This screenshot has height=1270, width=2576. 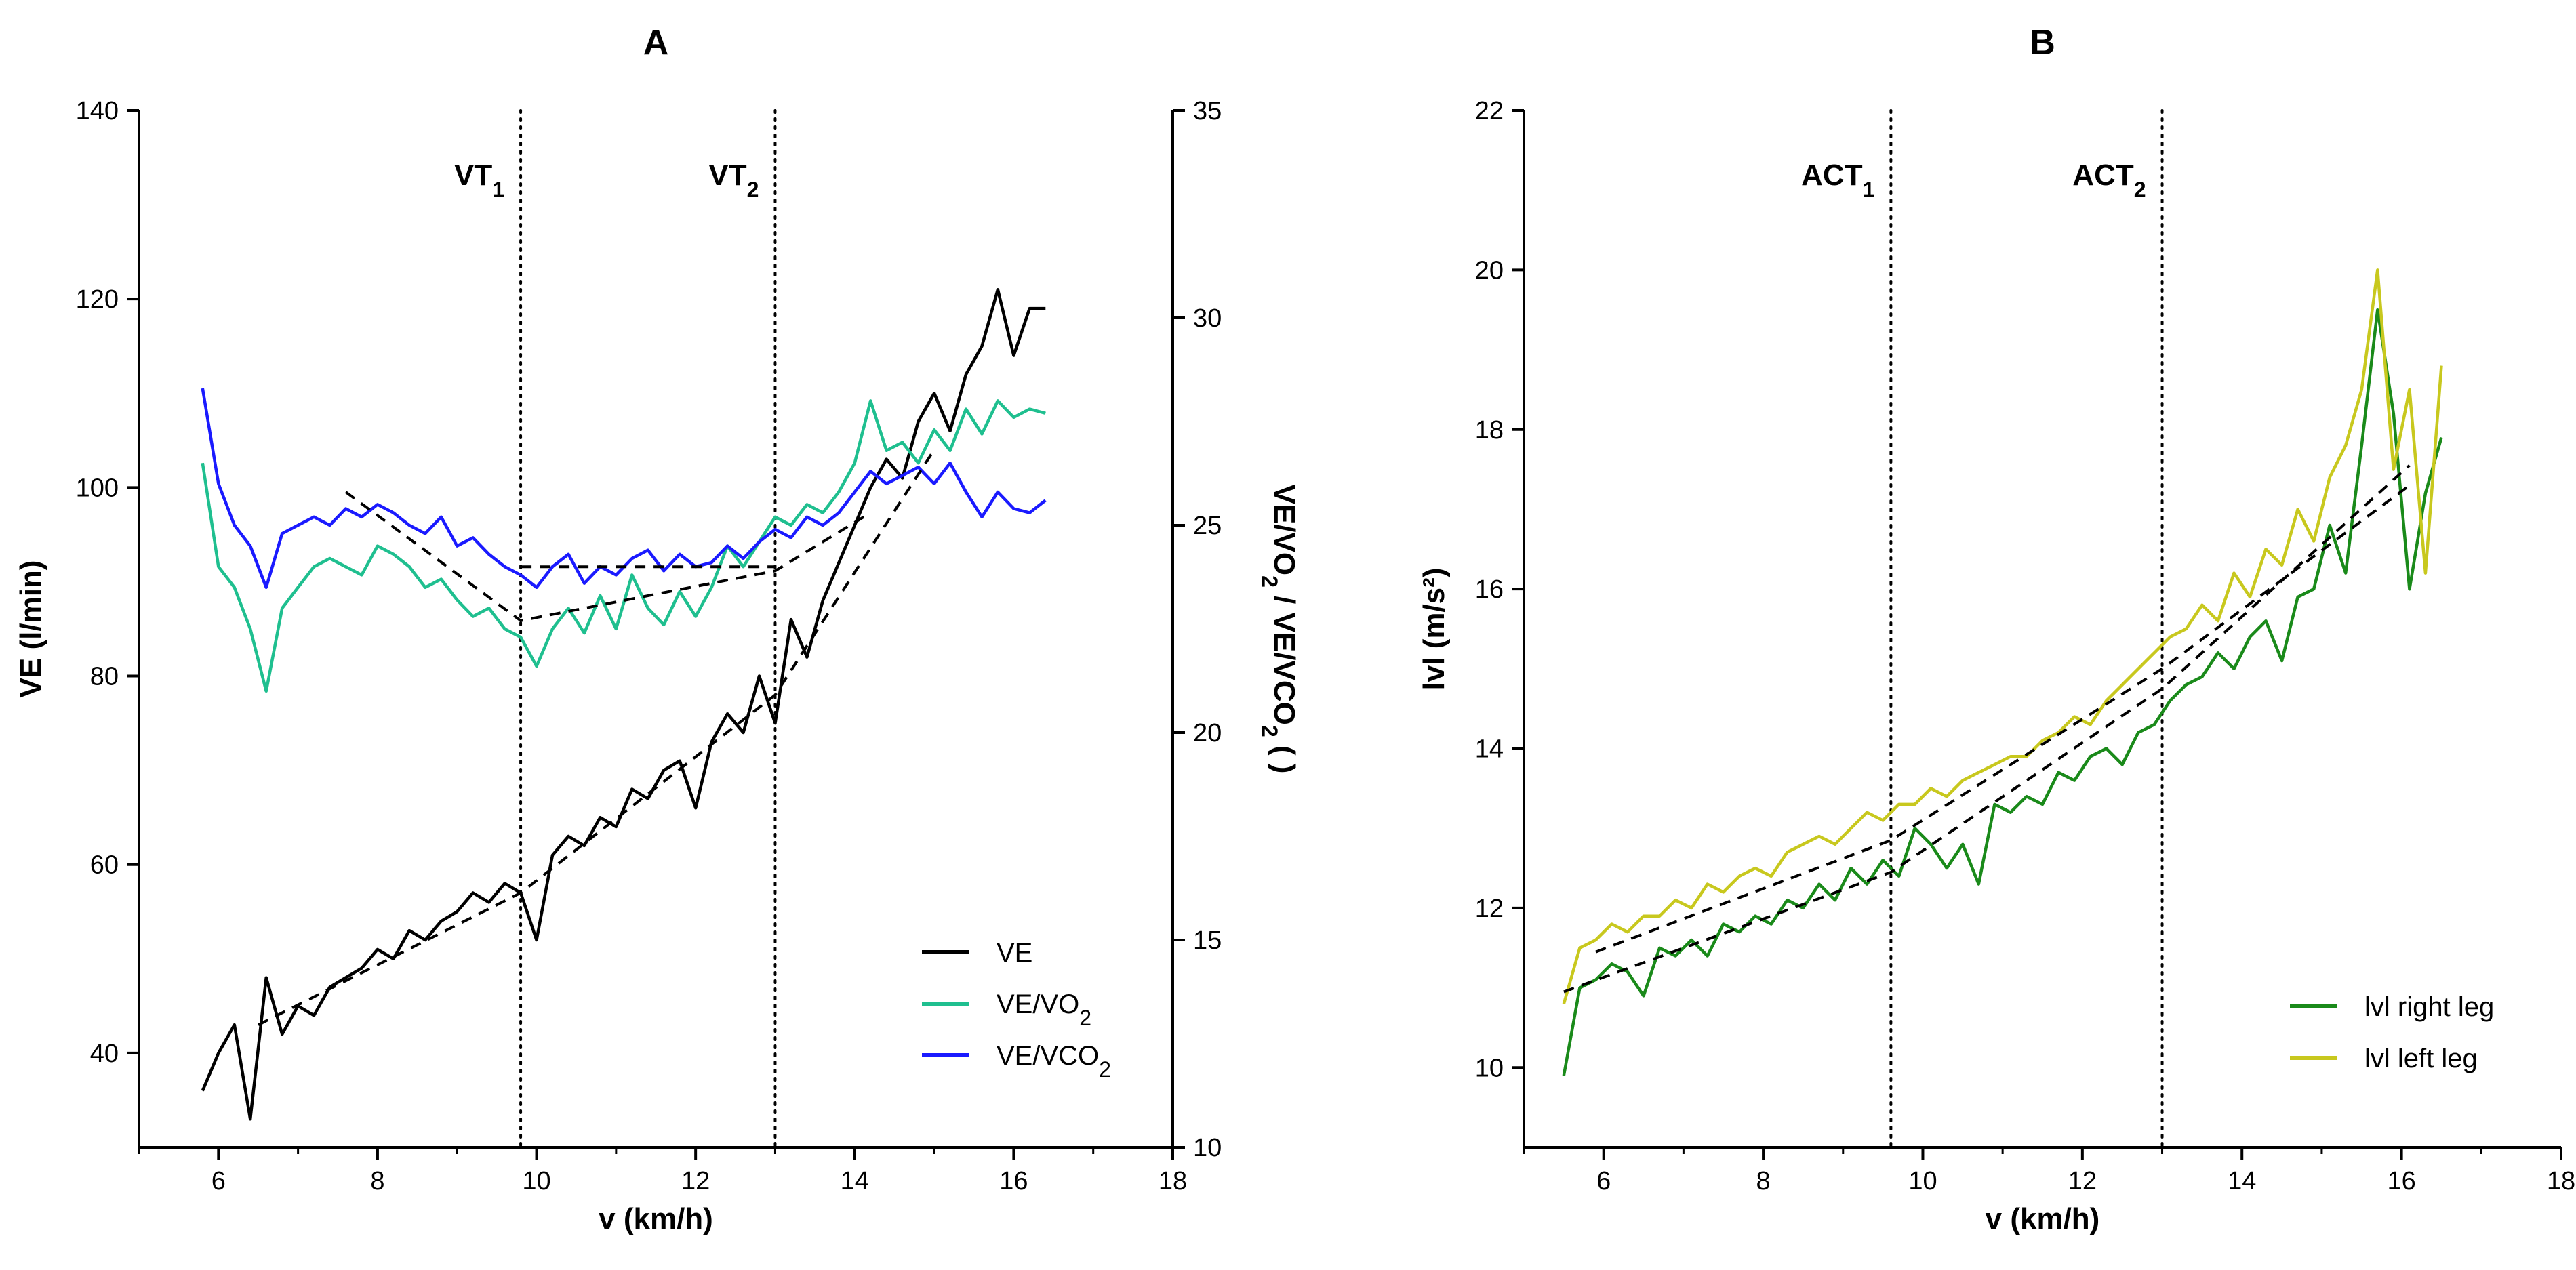 What do you see at coordinates (97, 111) in the screenshot?
I see `y-tick-label: 140` at bounding box center [97, 111].